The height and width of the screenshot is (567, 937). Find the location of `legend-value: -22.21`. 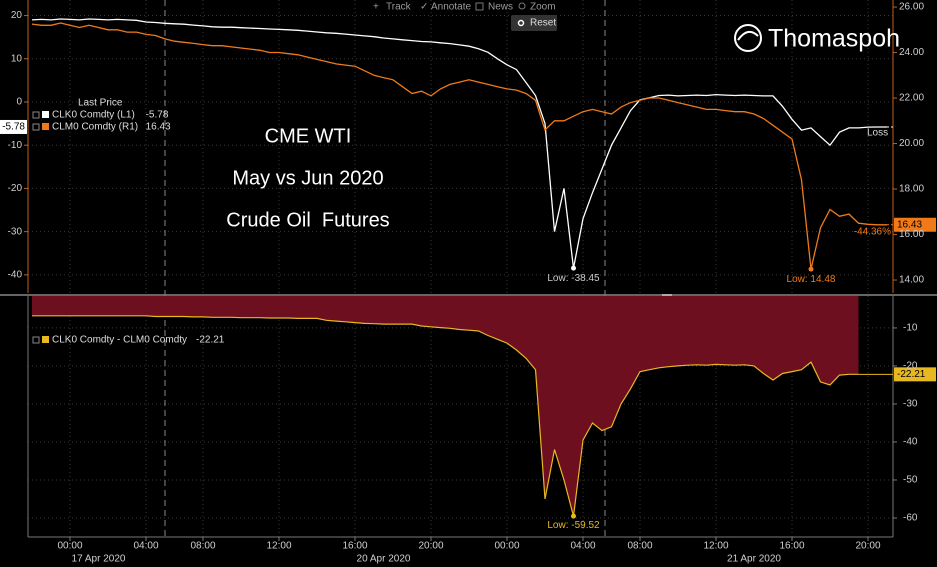

legend-value: -22.21 is located at coordinates (210, 340).